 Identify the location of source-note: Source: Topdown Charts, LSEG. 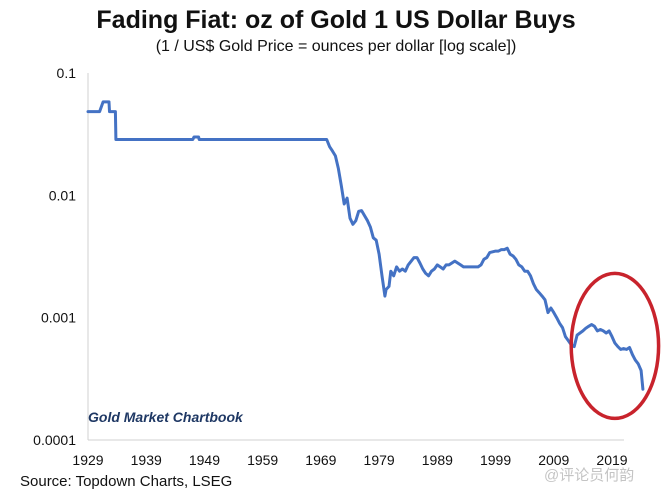
(126, 481).